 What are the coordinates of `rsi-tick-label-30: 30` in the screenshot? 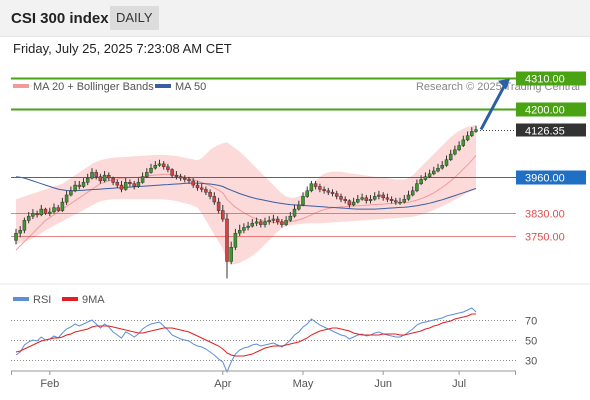 It's located at (531, 362).